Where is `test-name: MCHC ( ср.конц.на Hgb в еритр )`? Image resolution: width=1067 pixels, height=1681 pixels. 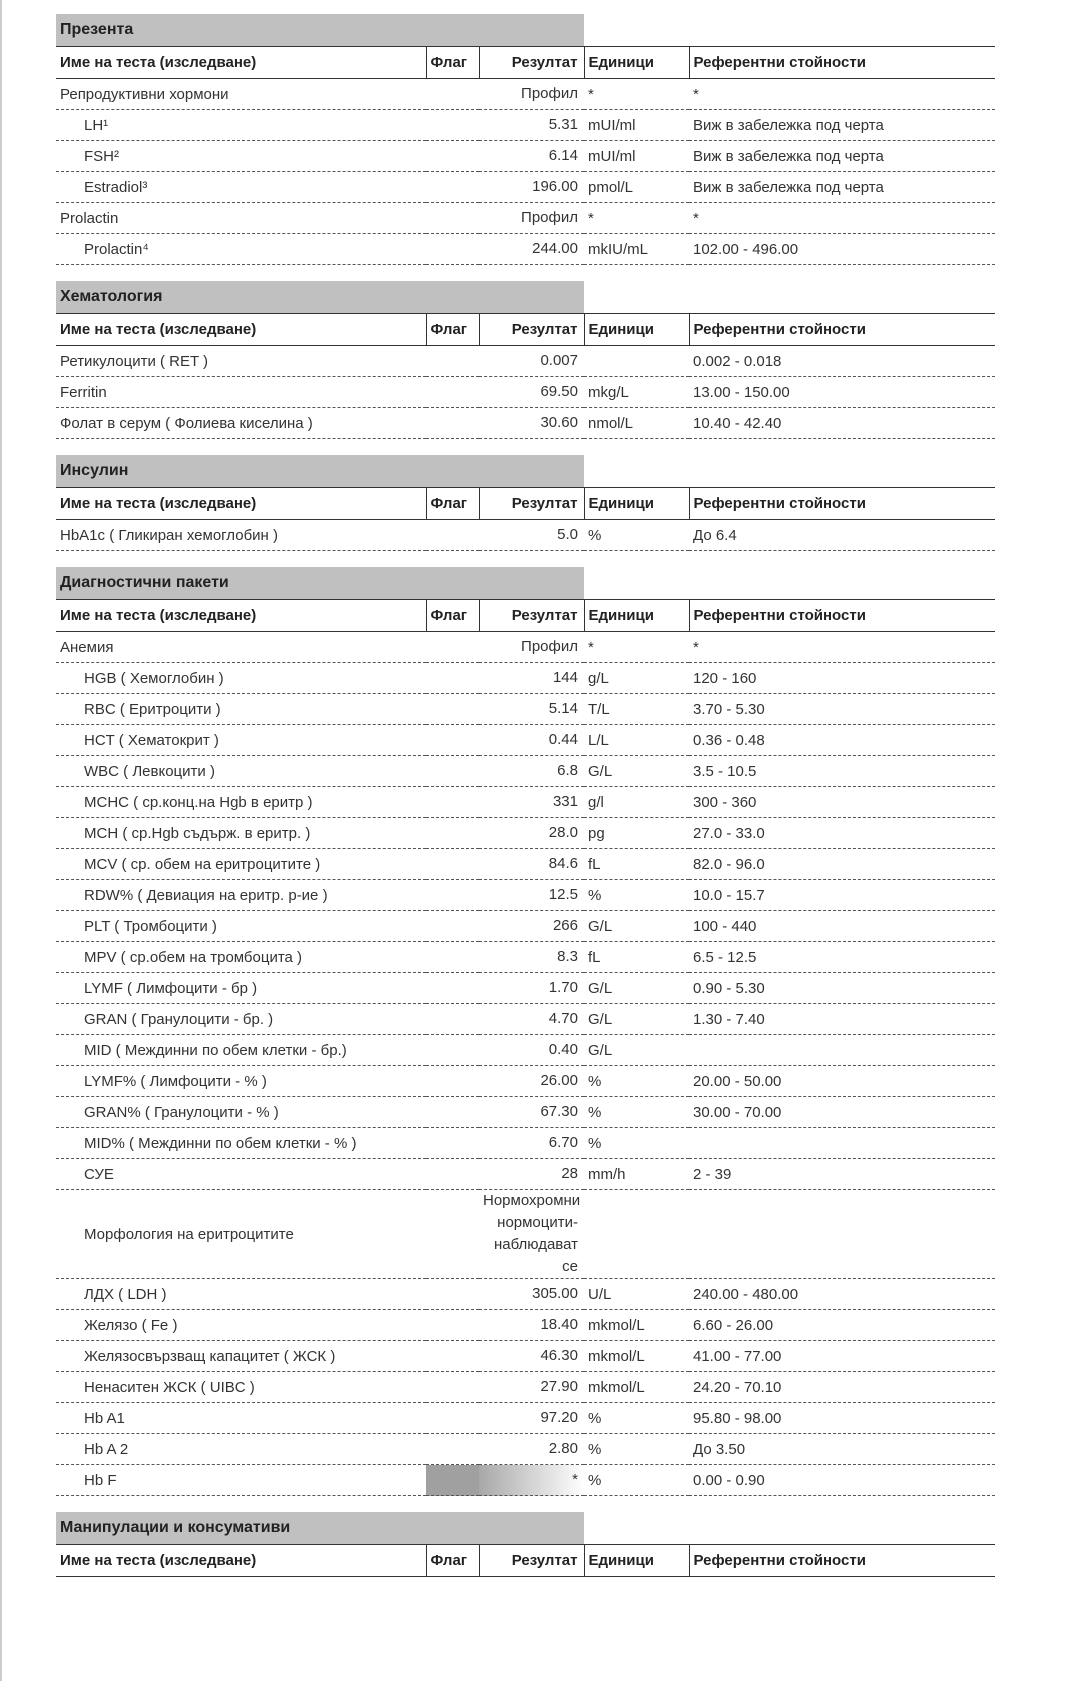
test-name: MCHC ( ср.конц.на Hgb в еритр ) is located at coordinates (241, 802).